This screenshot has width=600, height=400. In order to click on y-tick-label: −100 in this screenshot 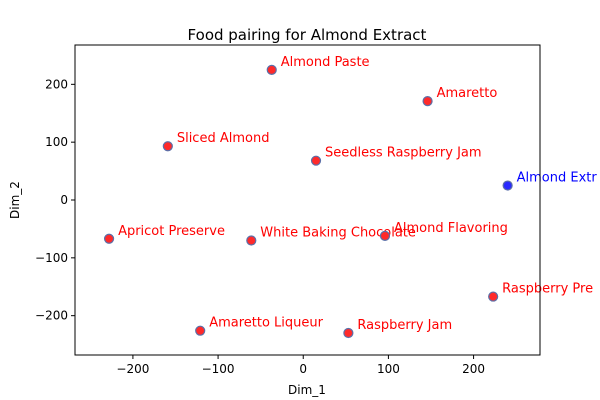, I will do `click(51, 258)`.